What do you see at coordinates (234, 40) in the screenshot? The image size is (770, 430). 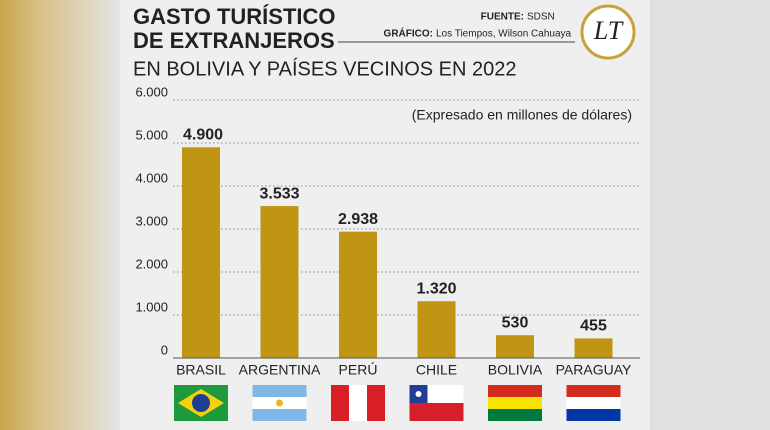 I see `title: DE EXTRANJEROS` at bounding box center [234, 40].